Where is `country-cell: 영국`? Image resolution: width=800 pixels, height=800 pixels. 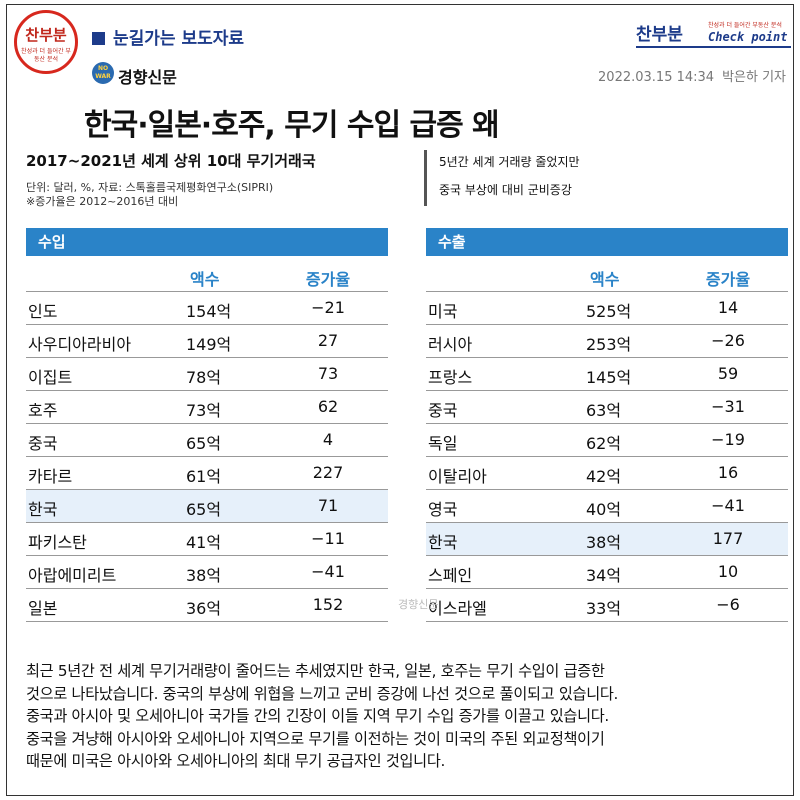 country-cell: 영국 is located at coordinates (443, 509).